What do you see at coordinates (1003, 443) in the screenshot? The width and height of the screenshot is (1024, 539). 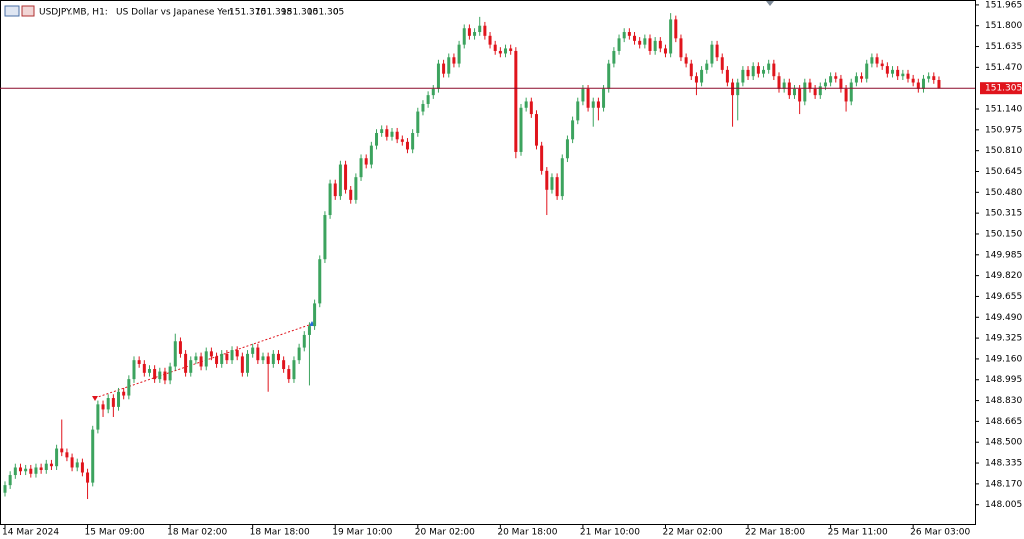 I see `y-tick-label: 148.500` at bounding box center [1003, 443].